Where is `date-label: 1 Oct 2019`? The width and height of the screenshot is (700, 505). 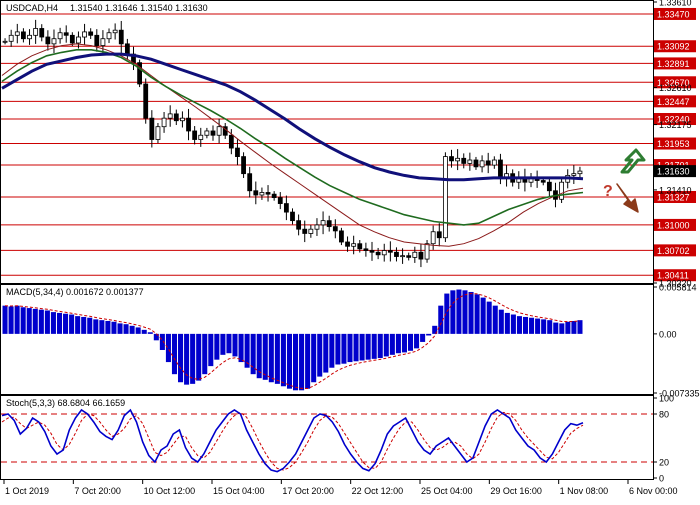 date-label: 1 Oct 2019 is located at coordinates (27, 491).